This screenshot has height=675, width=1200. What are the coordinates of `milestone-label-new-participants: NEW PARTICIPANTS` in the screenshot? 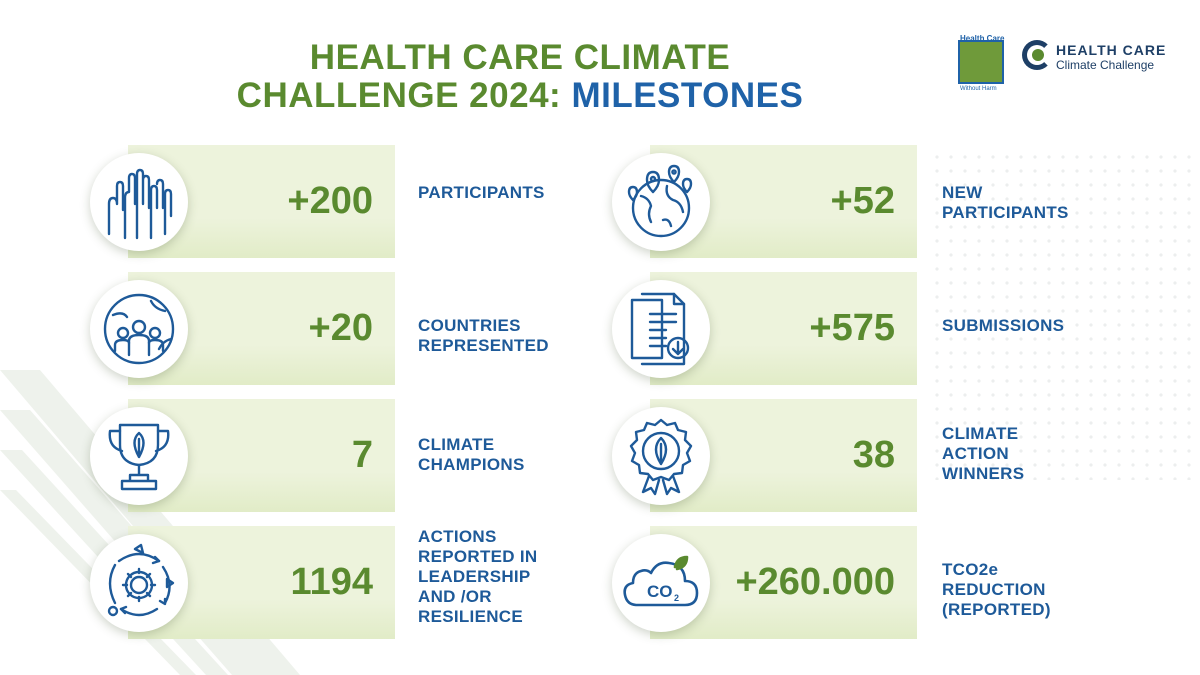 It's located at (1029, 203).